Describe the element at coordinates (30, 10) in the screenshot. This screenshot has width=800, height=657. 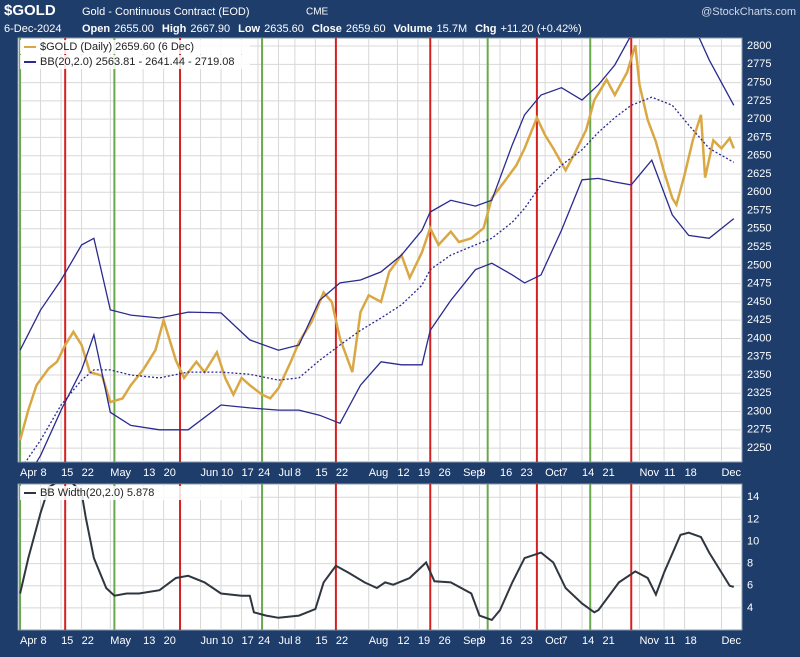
I see `symbol: $GOLD` at that location.